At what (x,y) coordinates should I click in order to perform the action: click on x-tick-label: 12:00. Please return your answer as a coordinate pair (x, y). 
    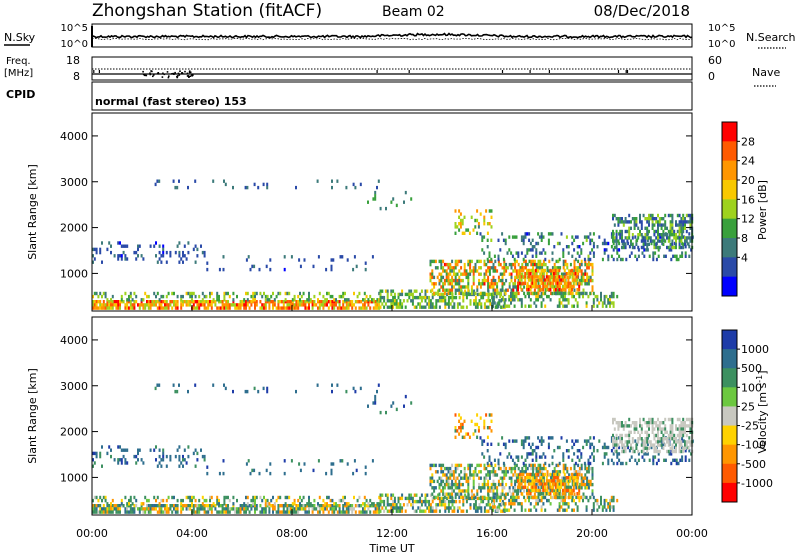
    Looking at the image, I should click on (392, 533).